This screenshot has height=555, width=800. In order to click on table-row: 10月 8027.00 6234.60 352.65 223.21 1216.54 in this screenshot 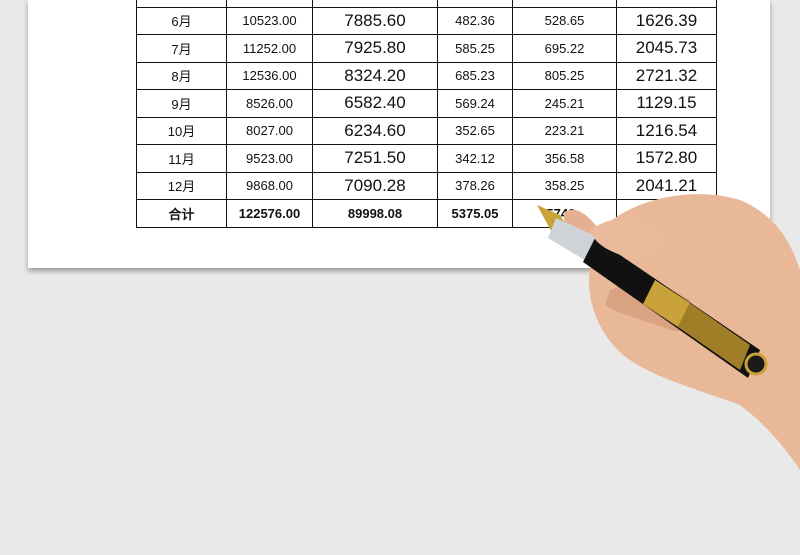, I will do `click(426, 130)`.